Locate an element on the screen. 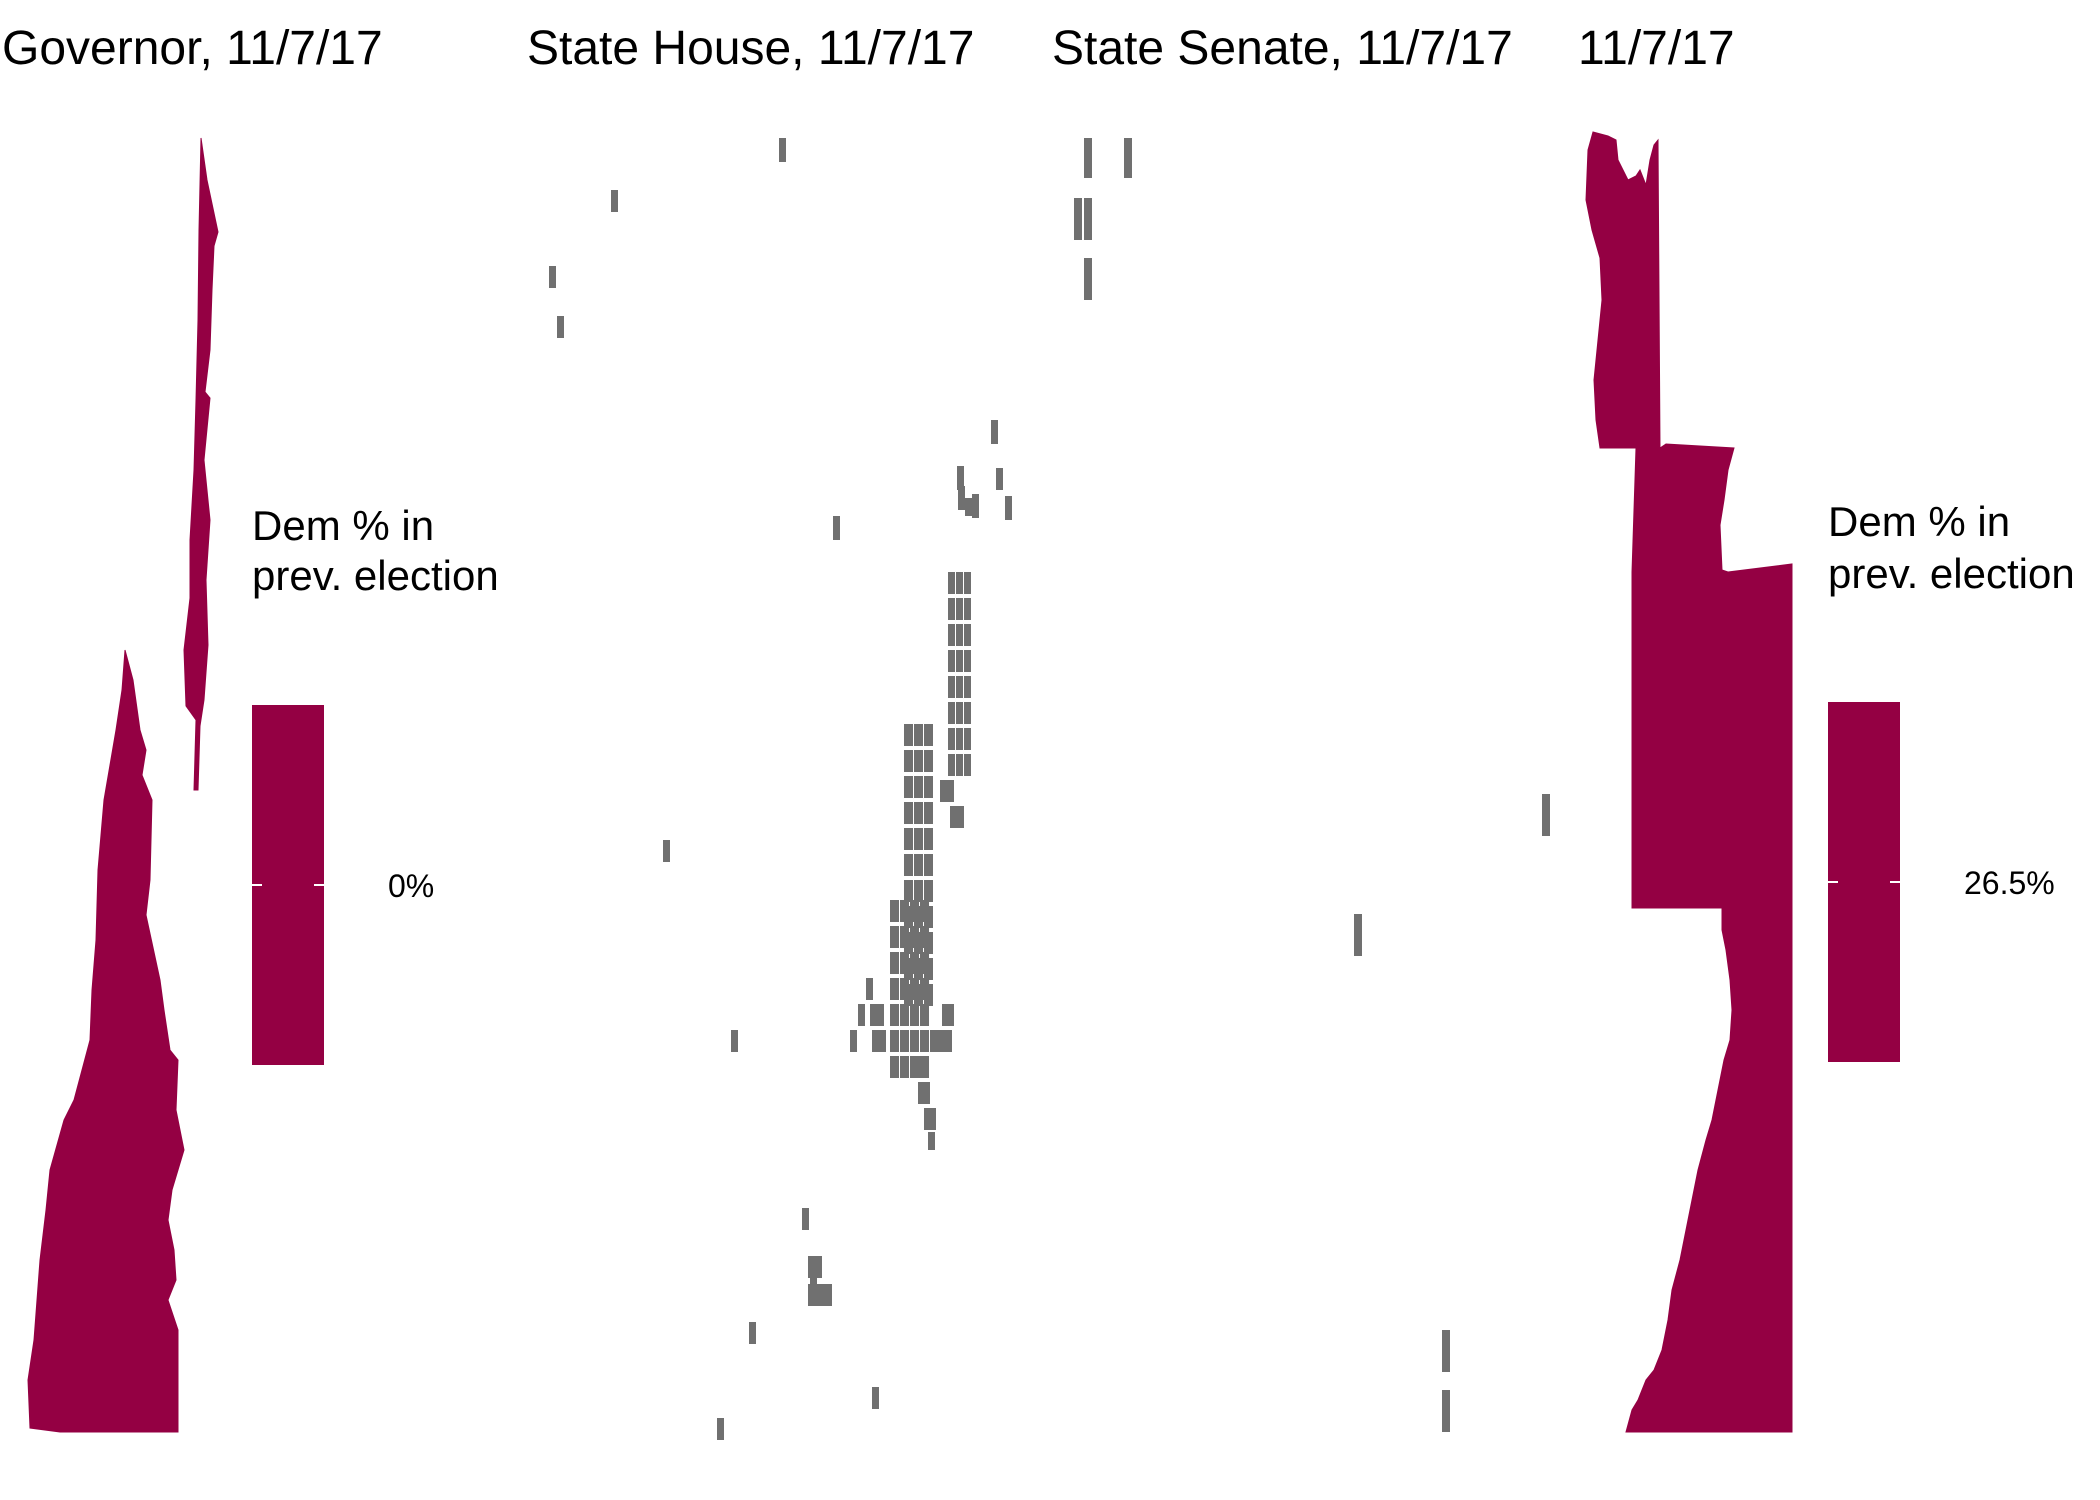  legend-left-title-line1: Dem % in is located at coordinates (343, 525).